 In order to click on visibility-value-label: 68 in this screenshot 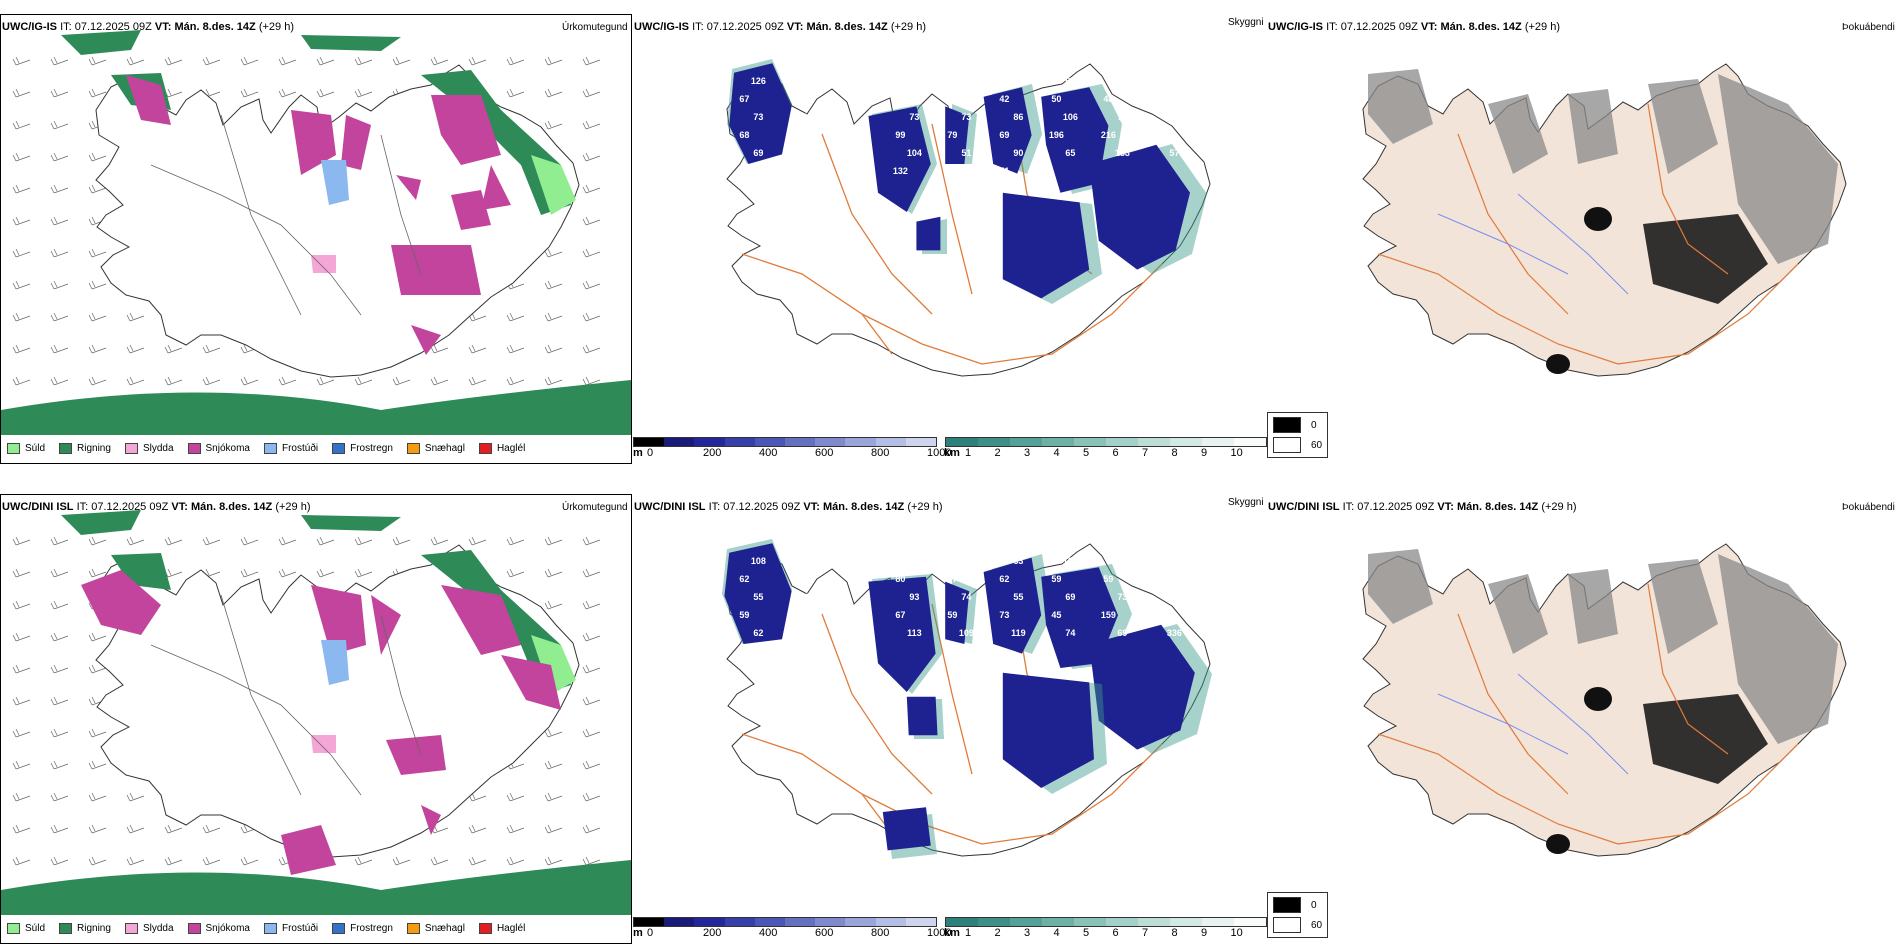, I will do `click(744, 135)`.